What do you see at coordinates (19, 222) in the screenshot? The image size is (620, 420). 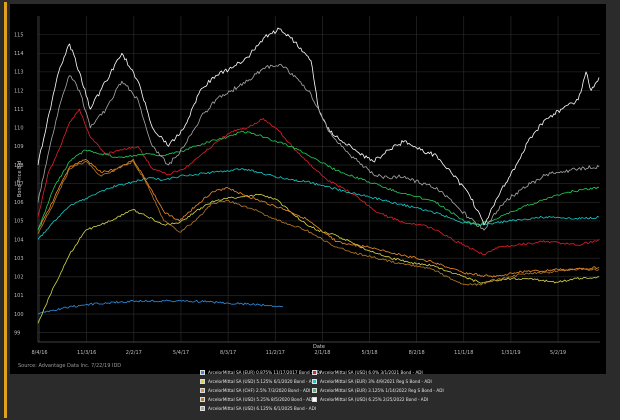 I see `y-tick-label: 105` at bounding box center [19, 222].